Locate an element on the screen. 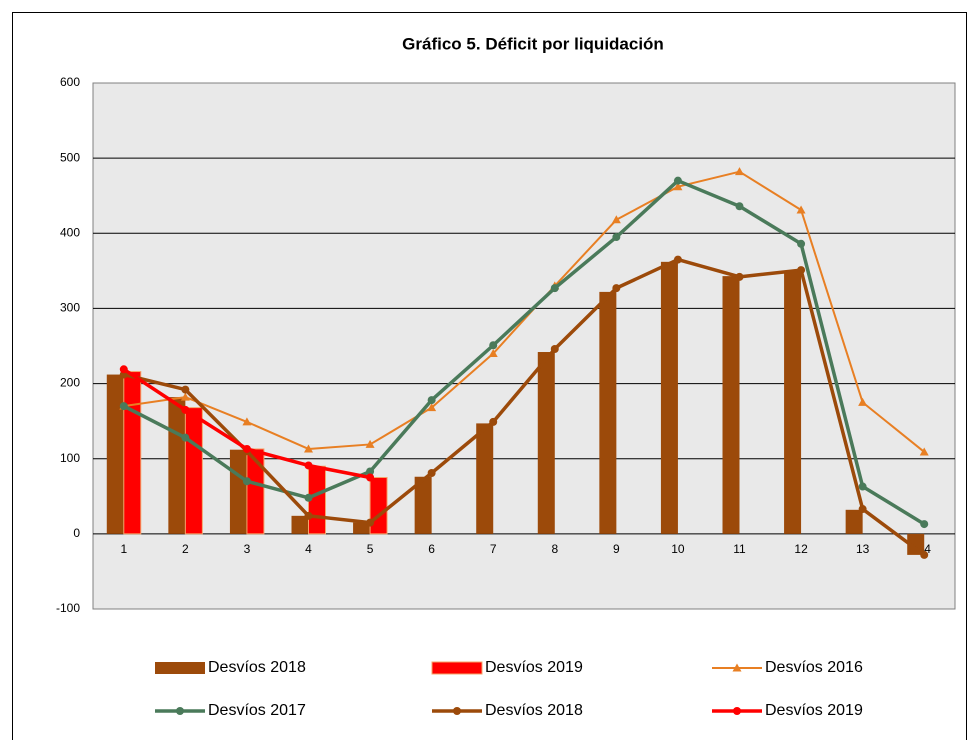  y-tick-label: 400 is located at coordinates (70, 232).